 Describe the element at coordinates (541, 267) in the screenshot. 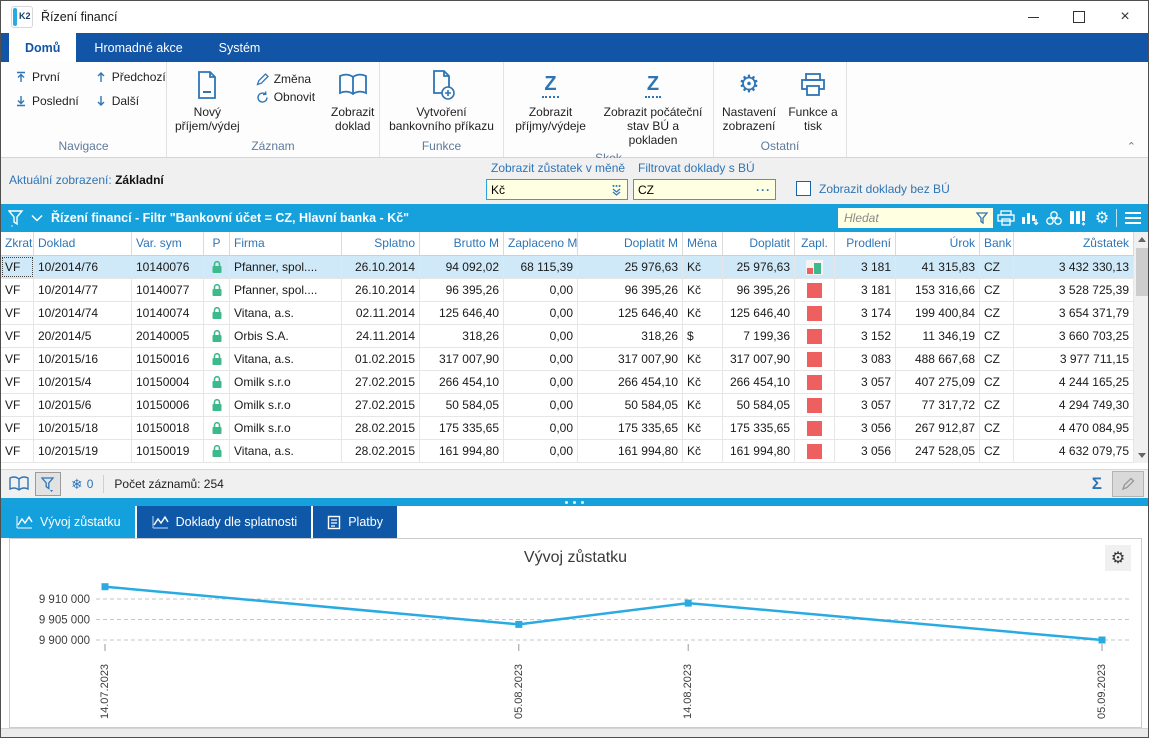

I see `table-cell-zaplaceno: 68 115,39` at that location.